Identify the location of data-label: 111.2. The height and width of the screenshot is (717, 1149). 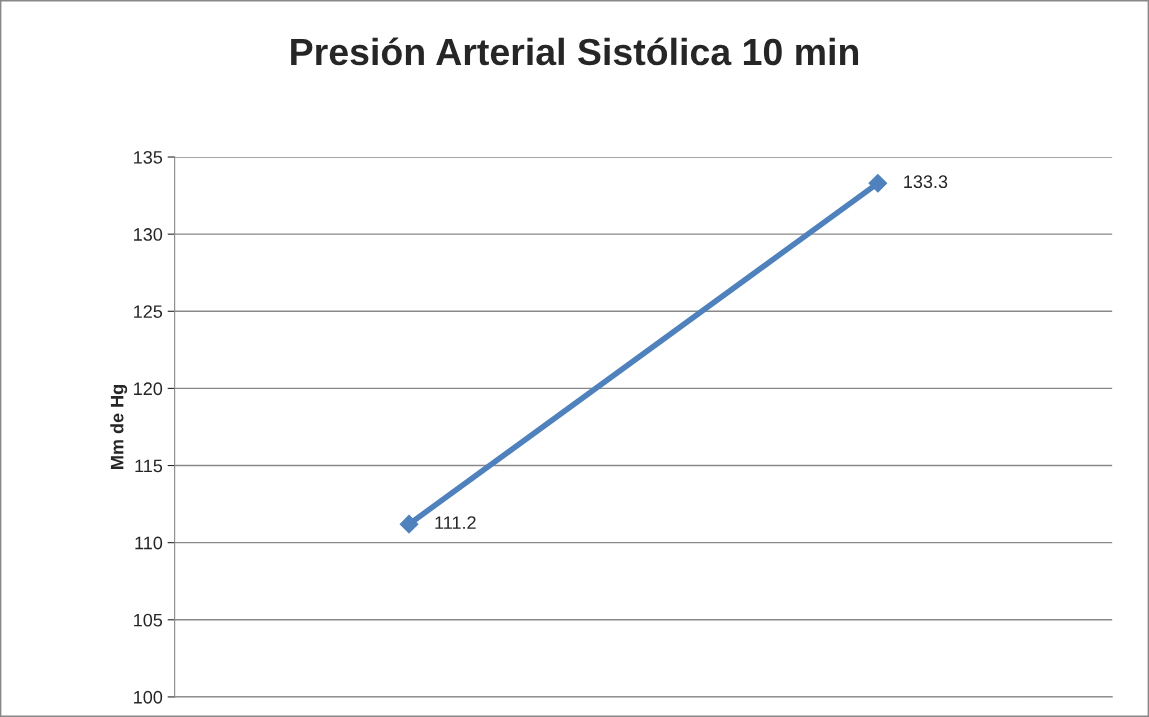
(455, 522).